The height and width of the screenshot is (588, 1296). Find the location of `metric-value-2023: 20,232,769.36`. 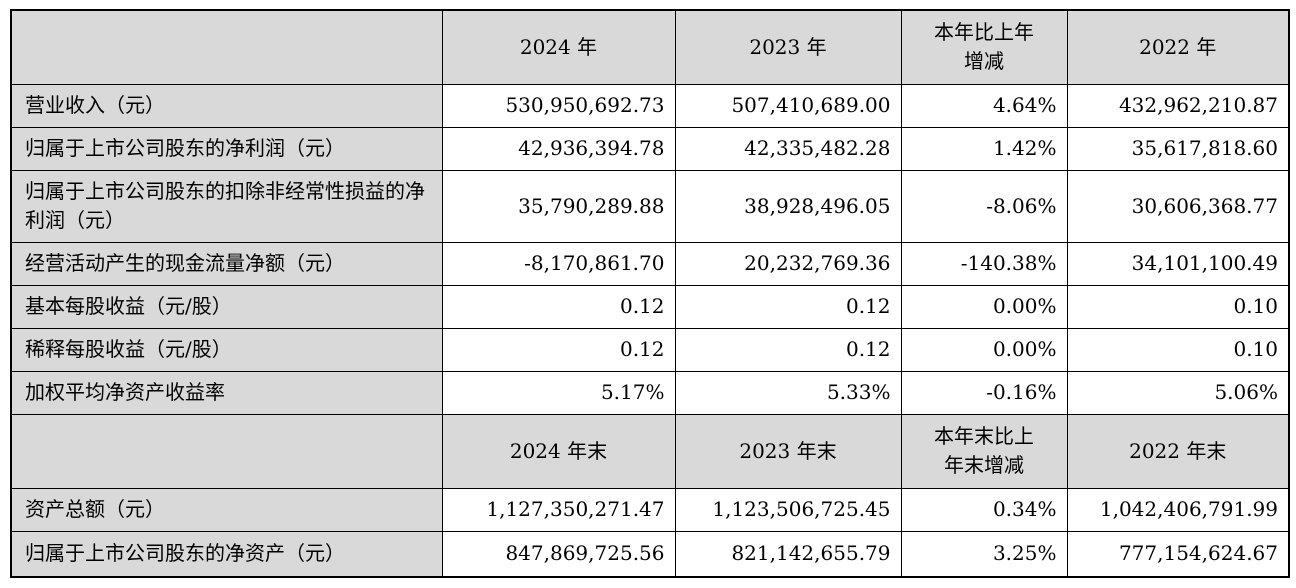

metric-value-2023: 20,232,769.36 is located at coordinates (788, 263).